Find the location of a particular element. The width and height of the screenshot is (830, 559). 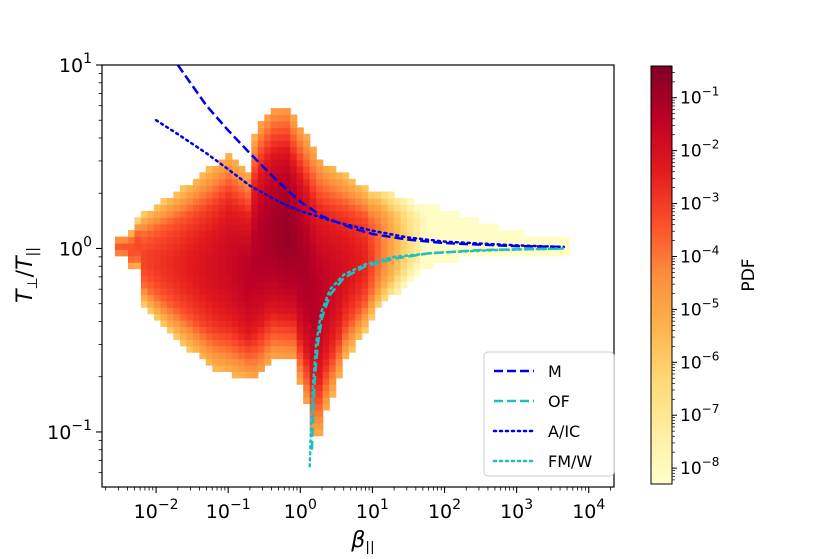

colorbar-tick-label: 10−5 is located at coordinates (699, 308).